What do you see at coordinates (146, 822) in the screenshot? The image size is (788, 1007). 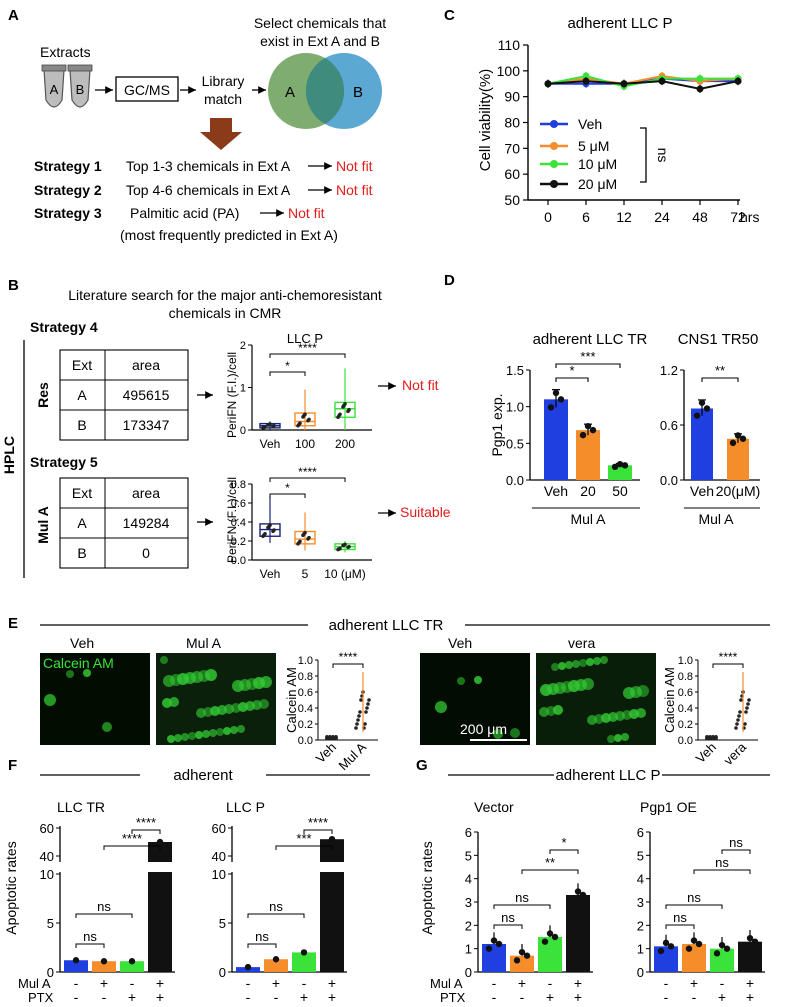 I see `f-sig-label: ****` at bounding box center [146, 822].